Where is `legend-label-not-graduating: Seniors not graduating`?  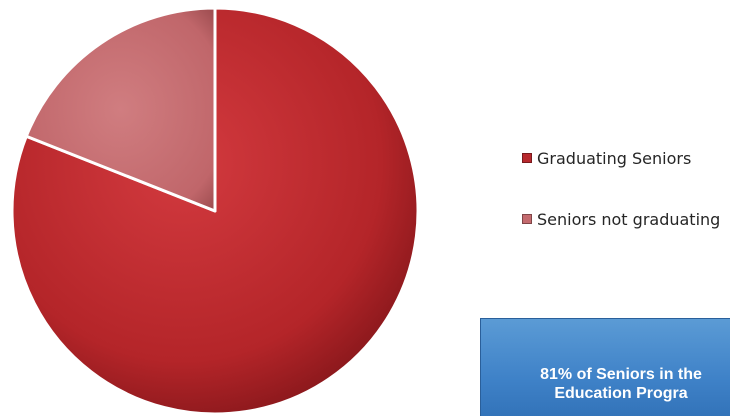 legend-label-not-graduating: Seniors not graduating is located at coordinates (629, 219).